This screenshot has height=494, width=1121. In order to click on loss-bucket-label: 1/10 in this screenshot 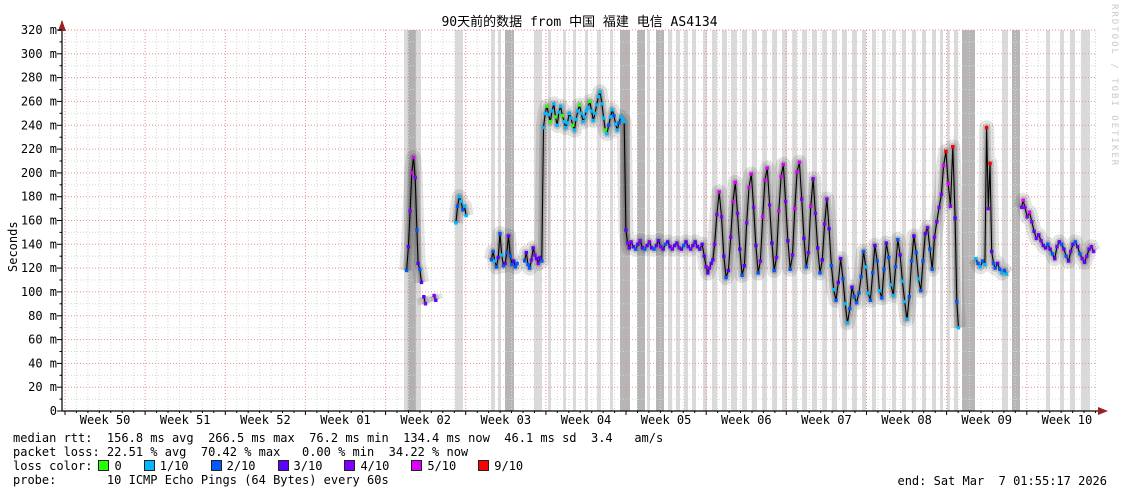, I will do `click(174, 465)`.